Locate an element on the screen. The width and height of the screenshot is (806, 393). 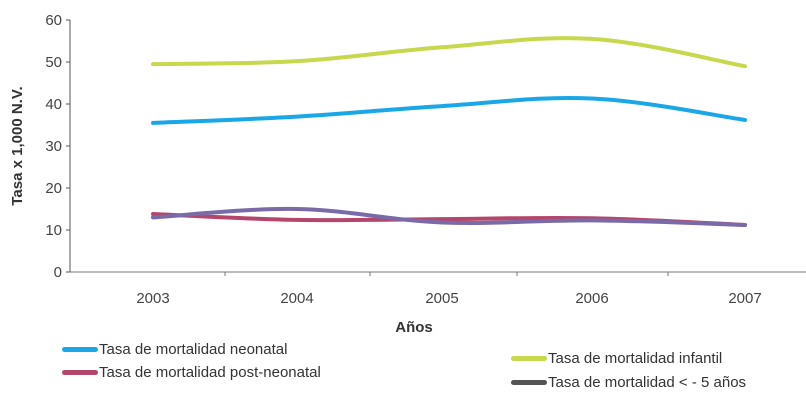
legend-swatch-neonatal is located at coordinates (80, 349).